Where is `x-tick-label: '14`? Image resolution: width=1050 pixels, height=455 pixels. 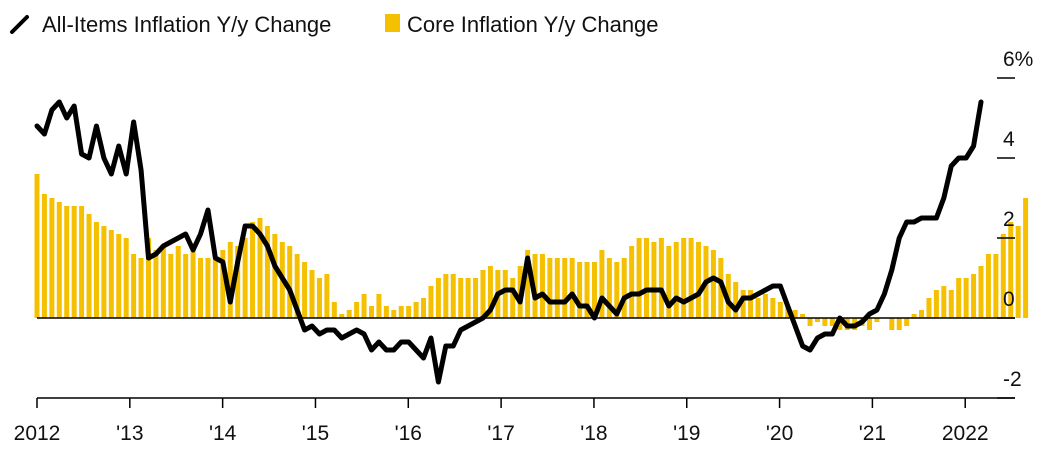 x-tick-label: '14 is located at coordinates (223, 433).